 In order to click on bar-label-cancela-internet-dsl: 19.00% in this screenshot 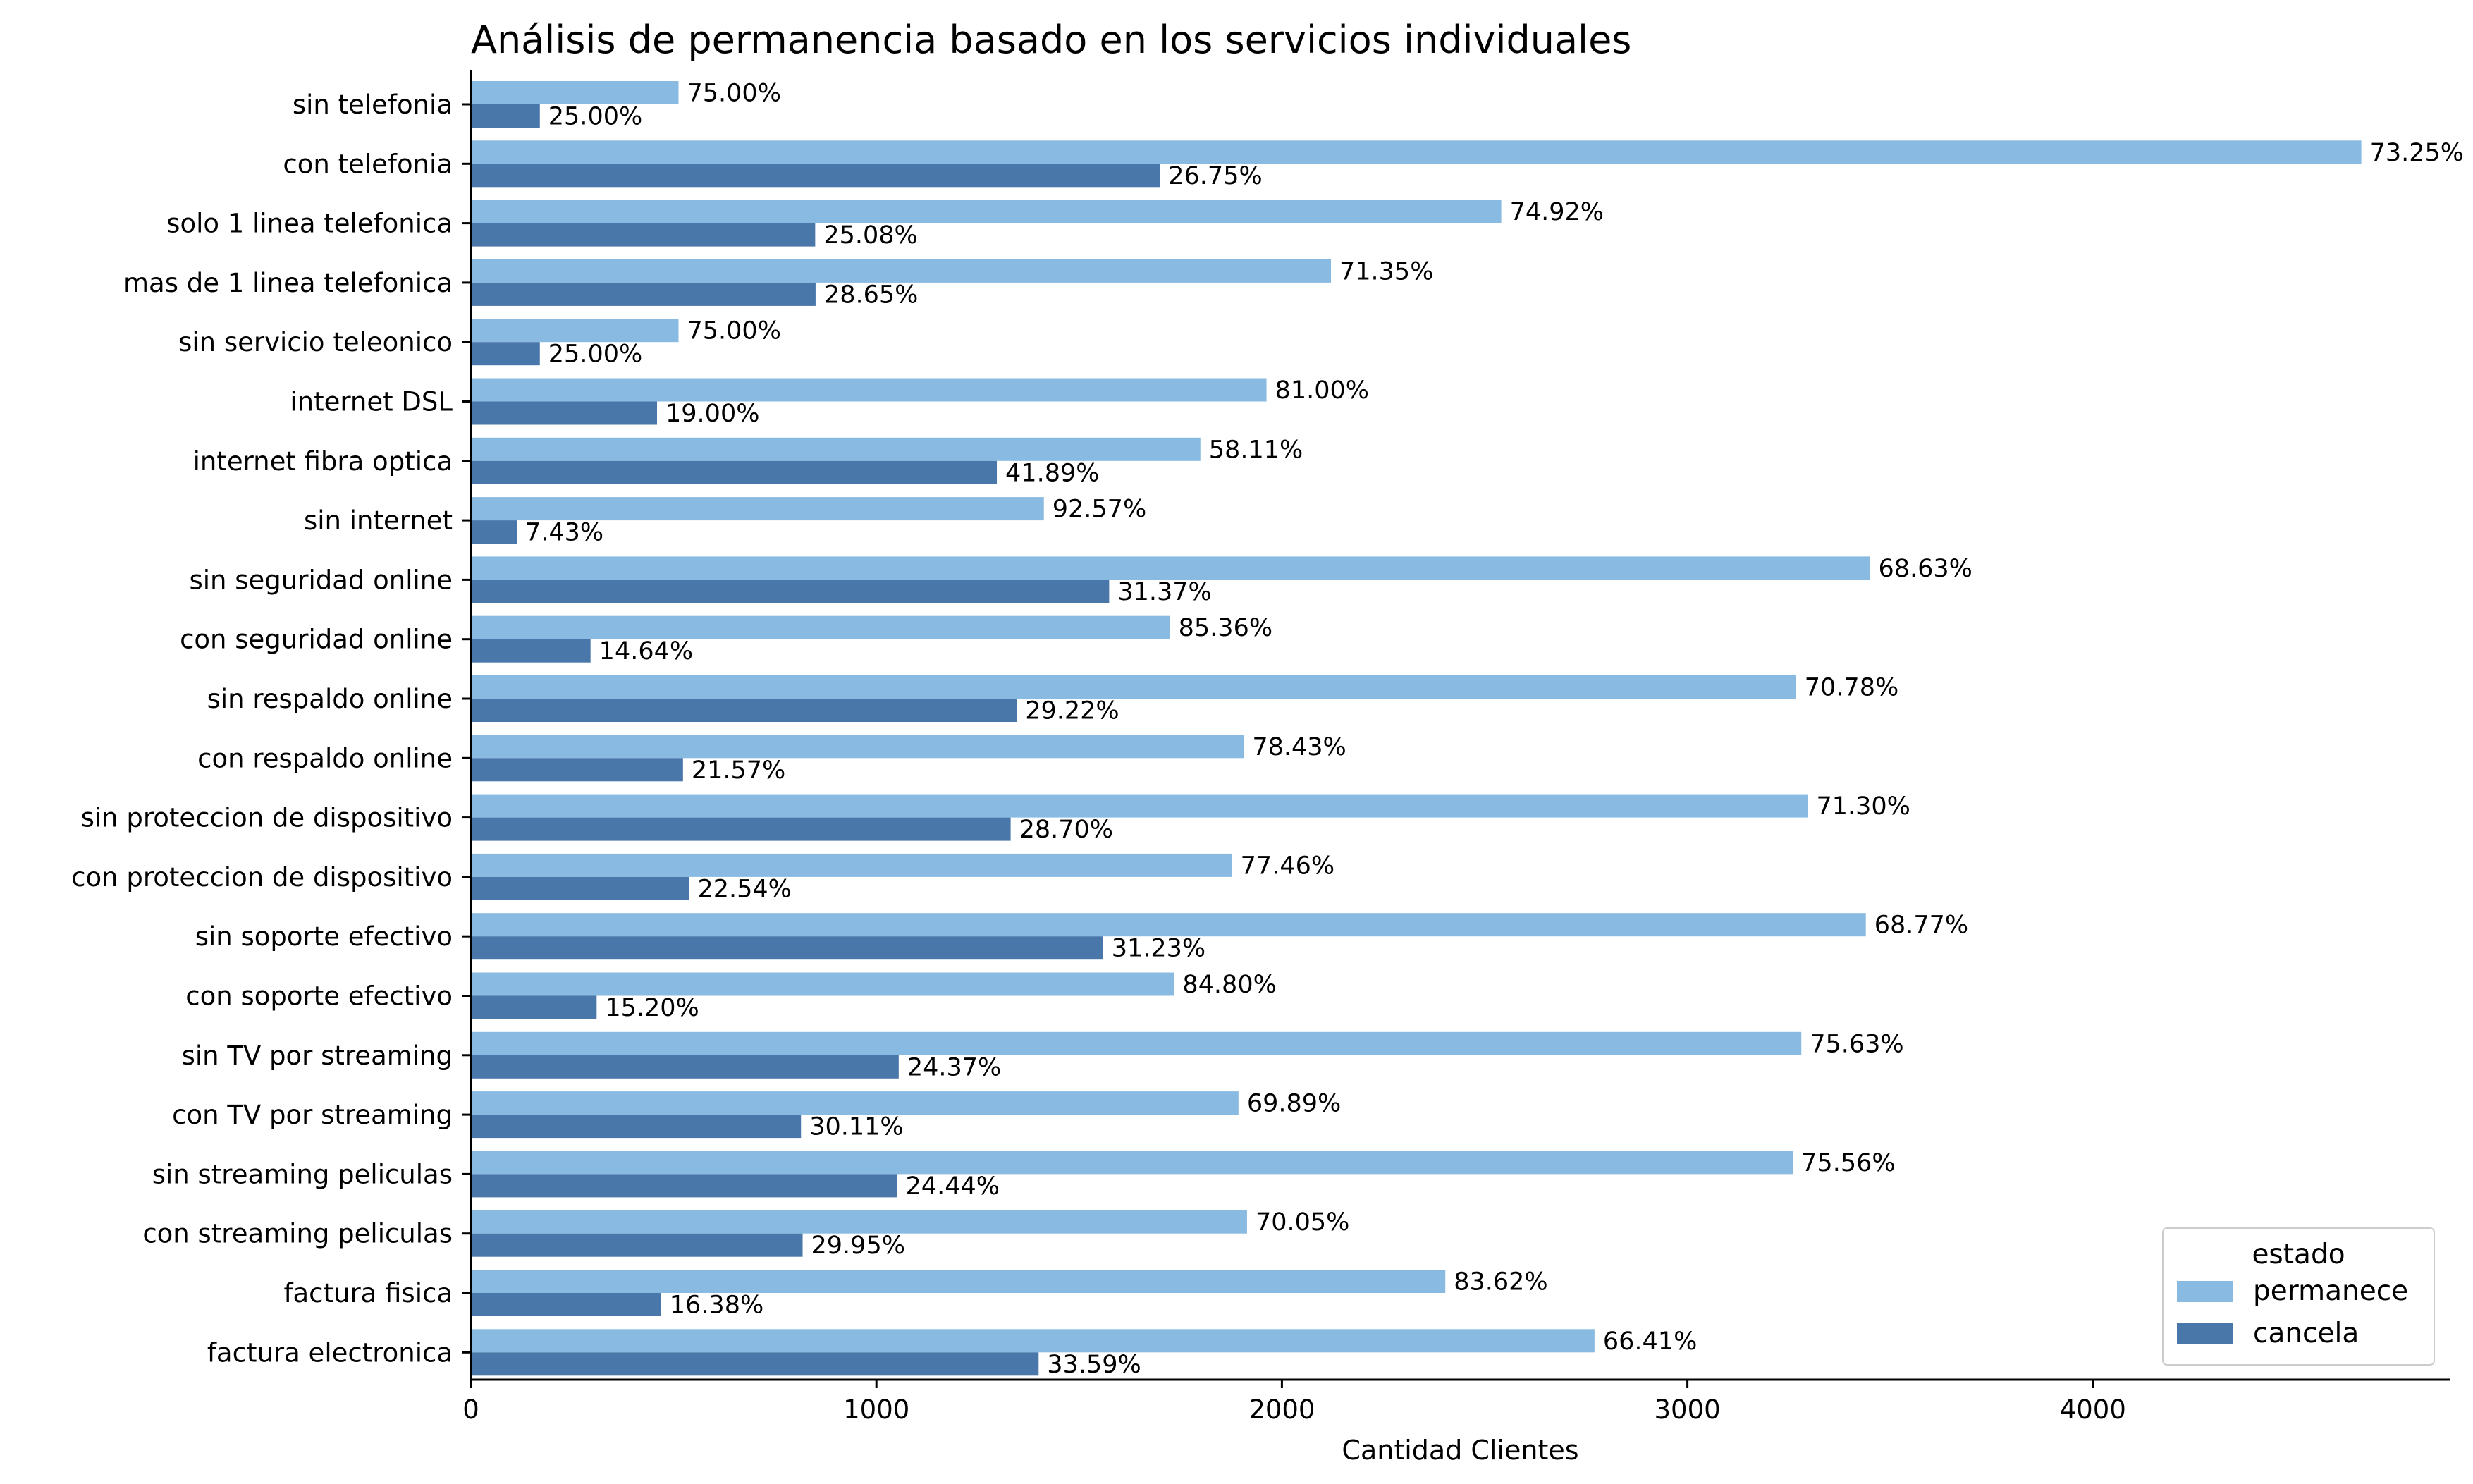, I will do `click(712, 414)`.